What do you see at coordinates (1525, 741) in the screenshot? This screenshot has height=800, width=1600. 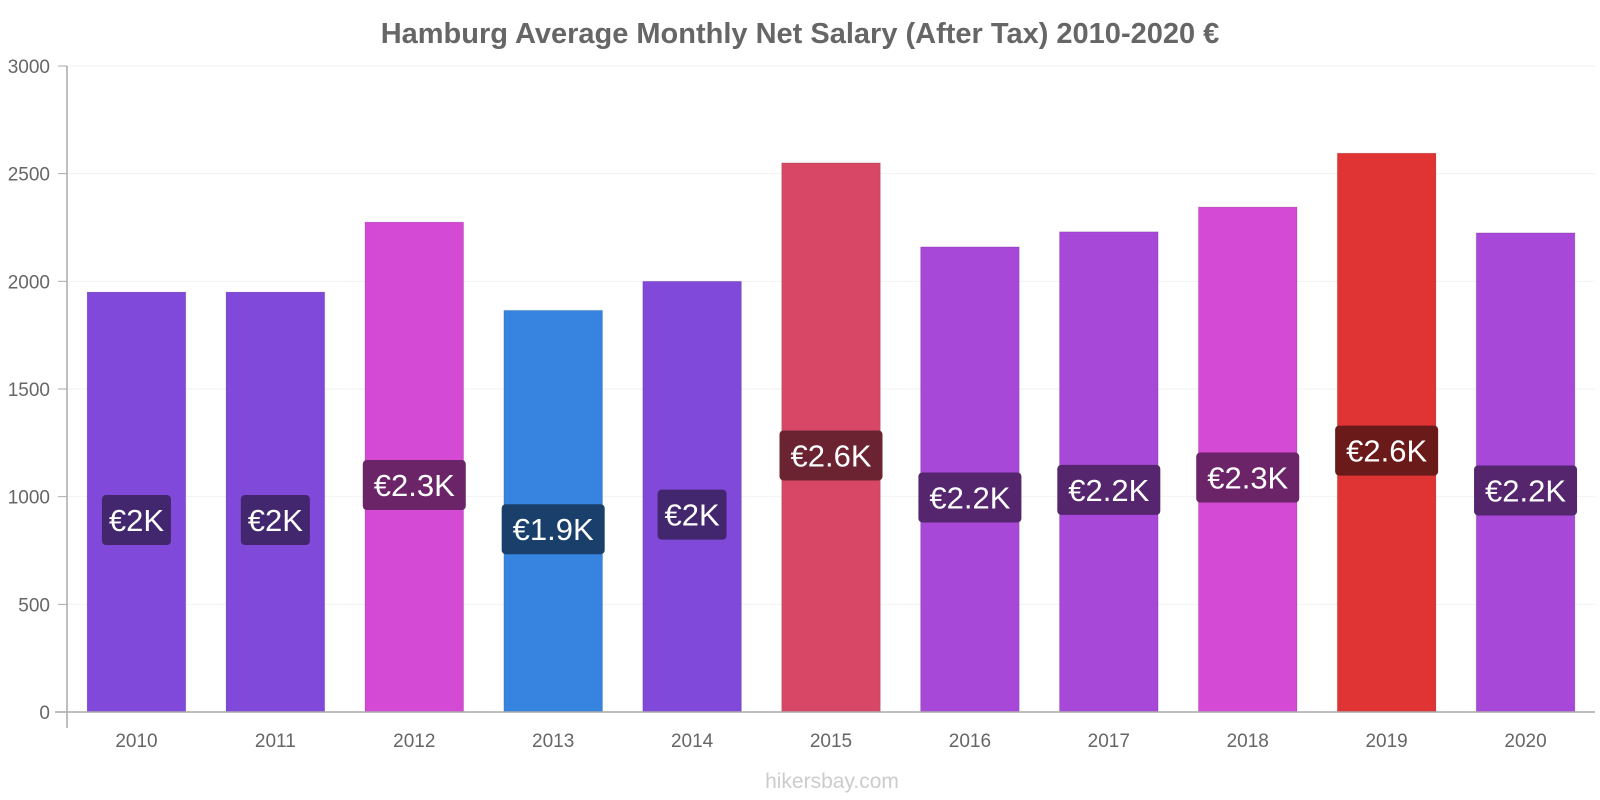 I see `x-tick-label: 2020` at bounding box center [1525, 741].